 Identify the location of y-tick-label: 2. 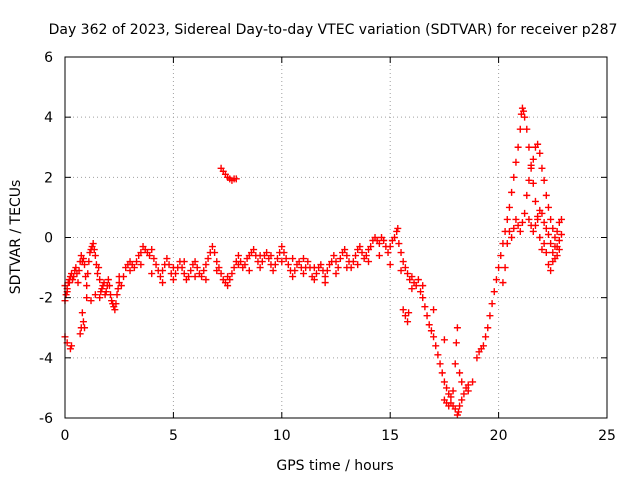
(48, 178).